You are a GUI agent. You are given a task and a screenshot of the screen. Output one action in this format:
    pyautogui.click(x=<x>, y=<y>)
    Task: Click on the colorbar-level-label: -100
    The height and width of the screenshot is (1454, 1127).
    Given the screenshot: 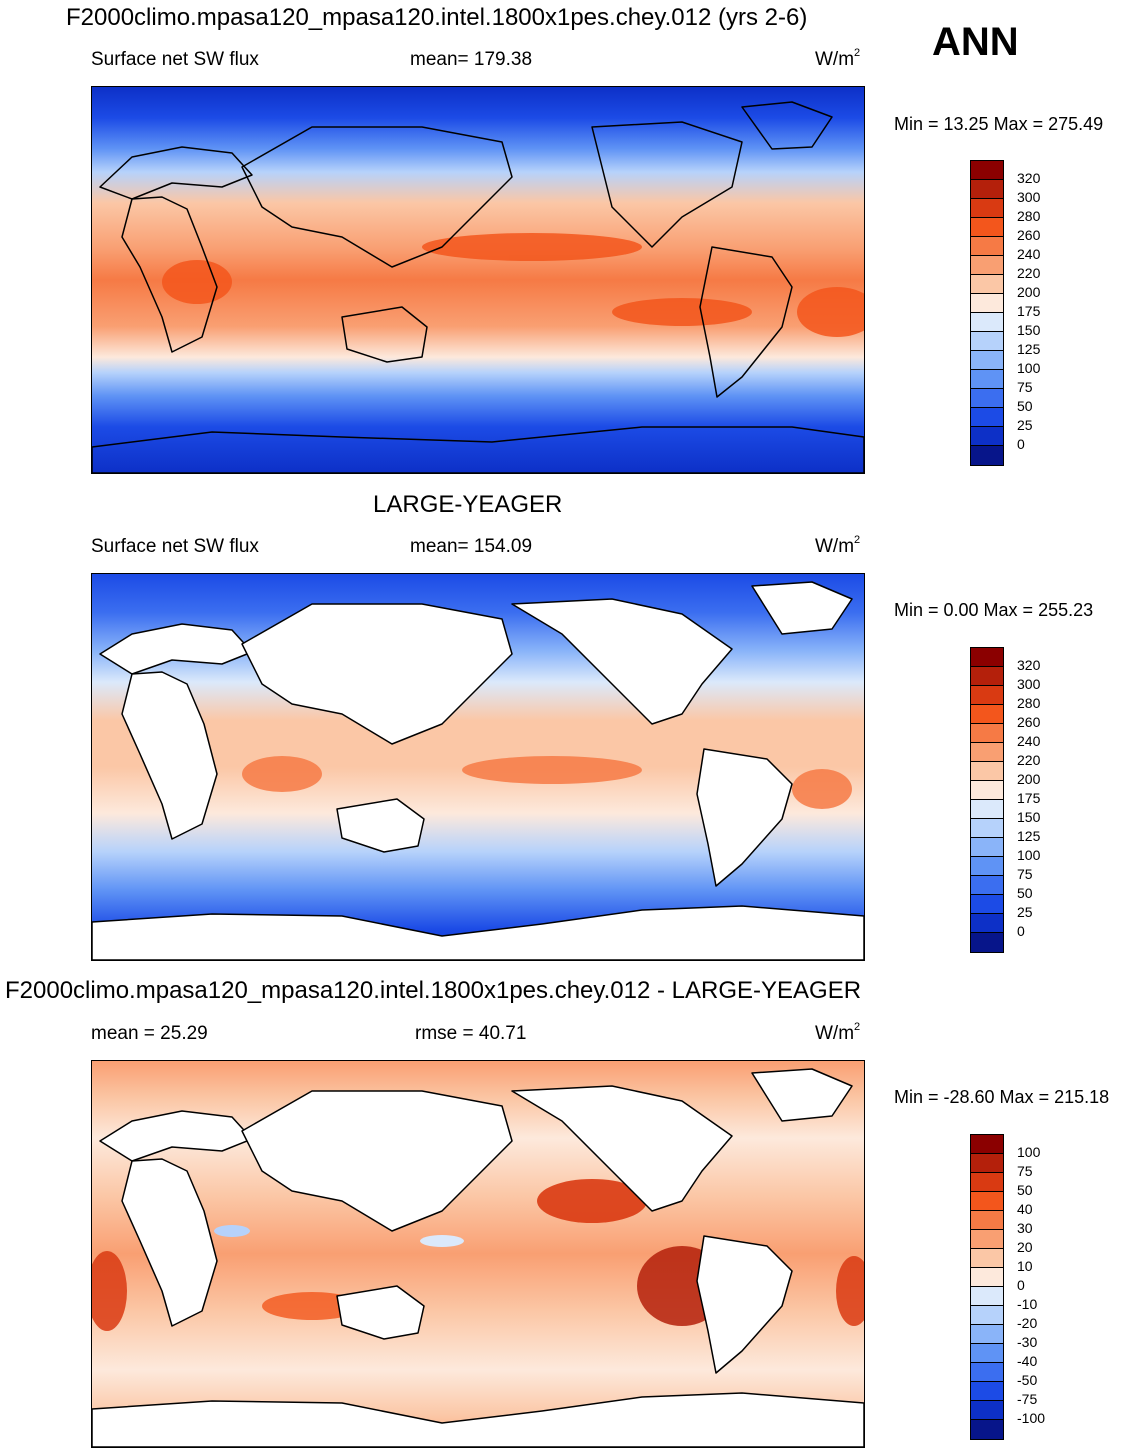 What is the action you would take?
    pyautogui.click(x=1031, y=1418)
    